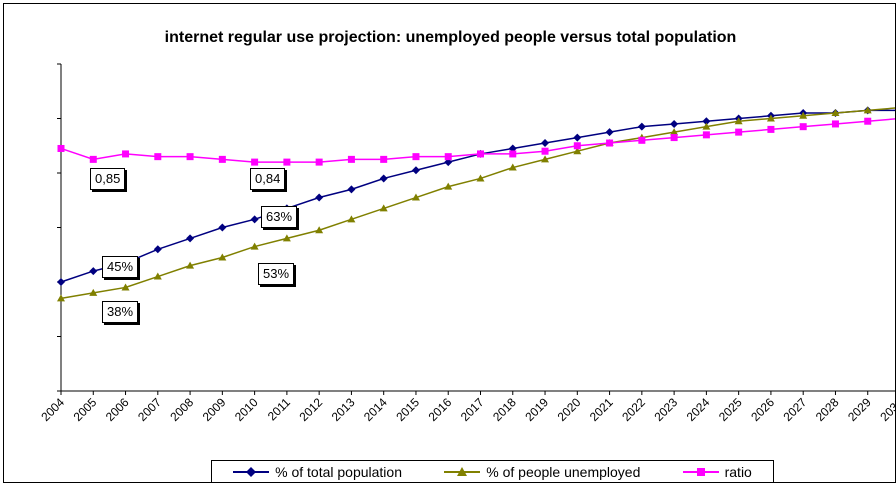 The image size is (896, 486). Describe the element at coordinates (117, 409) in the screenshot. I see `x-tick-label: 2006` at that location.